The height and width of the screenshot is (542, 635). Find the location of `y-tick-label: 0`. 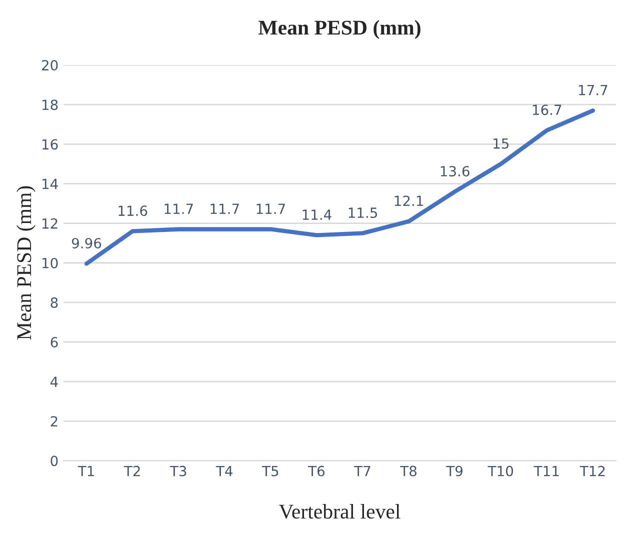

y-tick-label: 0 is located at coordinates (54, 461).